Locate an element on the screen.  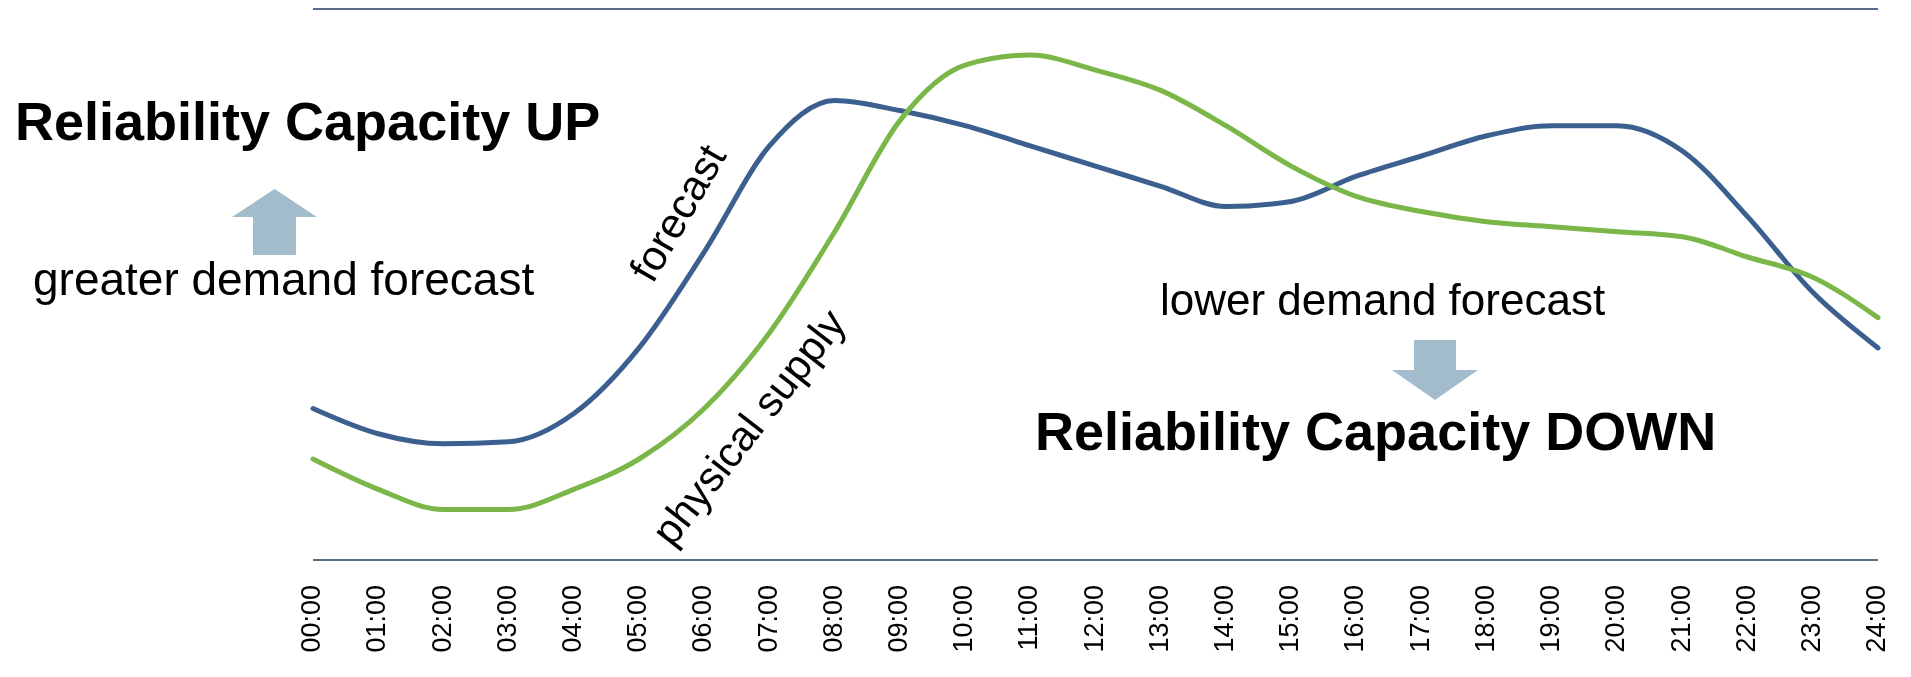
x-tick-label: 23:00 is located at coordinates (1810, 619).